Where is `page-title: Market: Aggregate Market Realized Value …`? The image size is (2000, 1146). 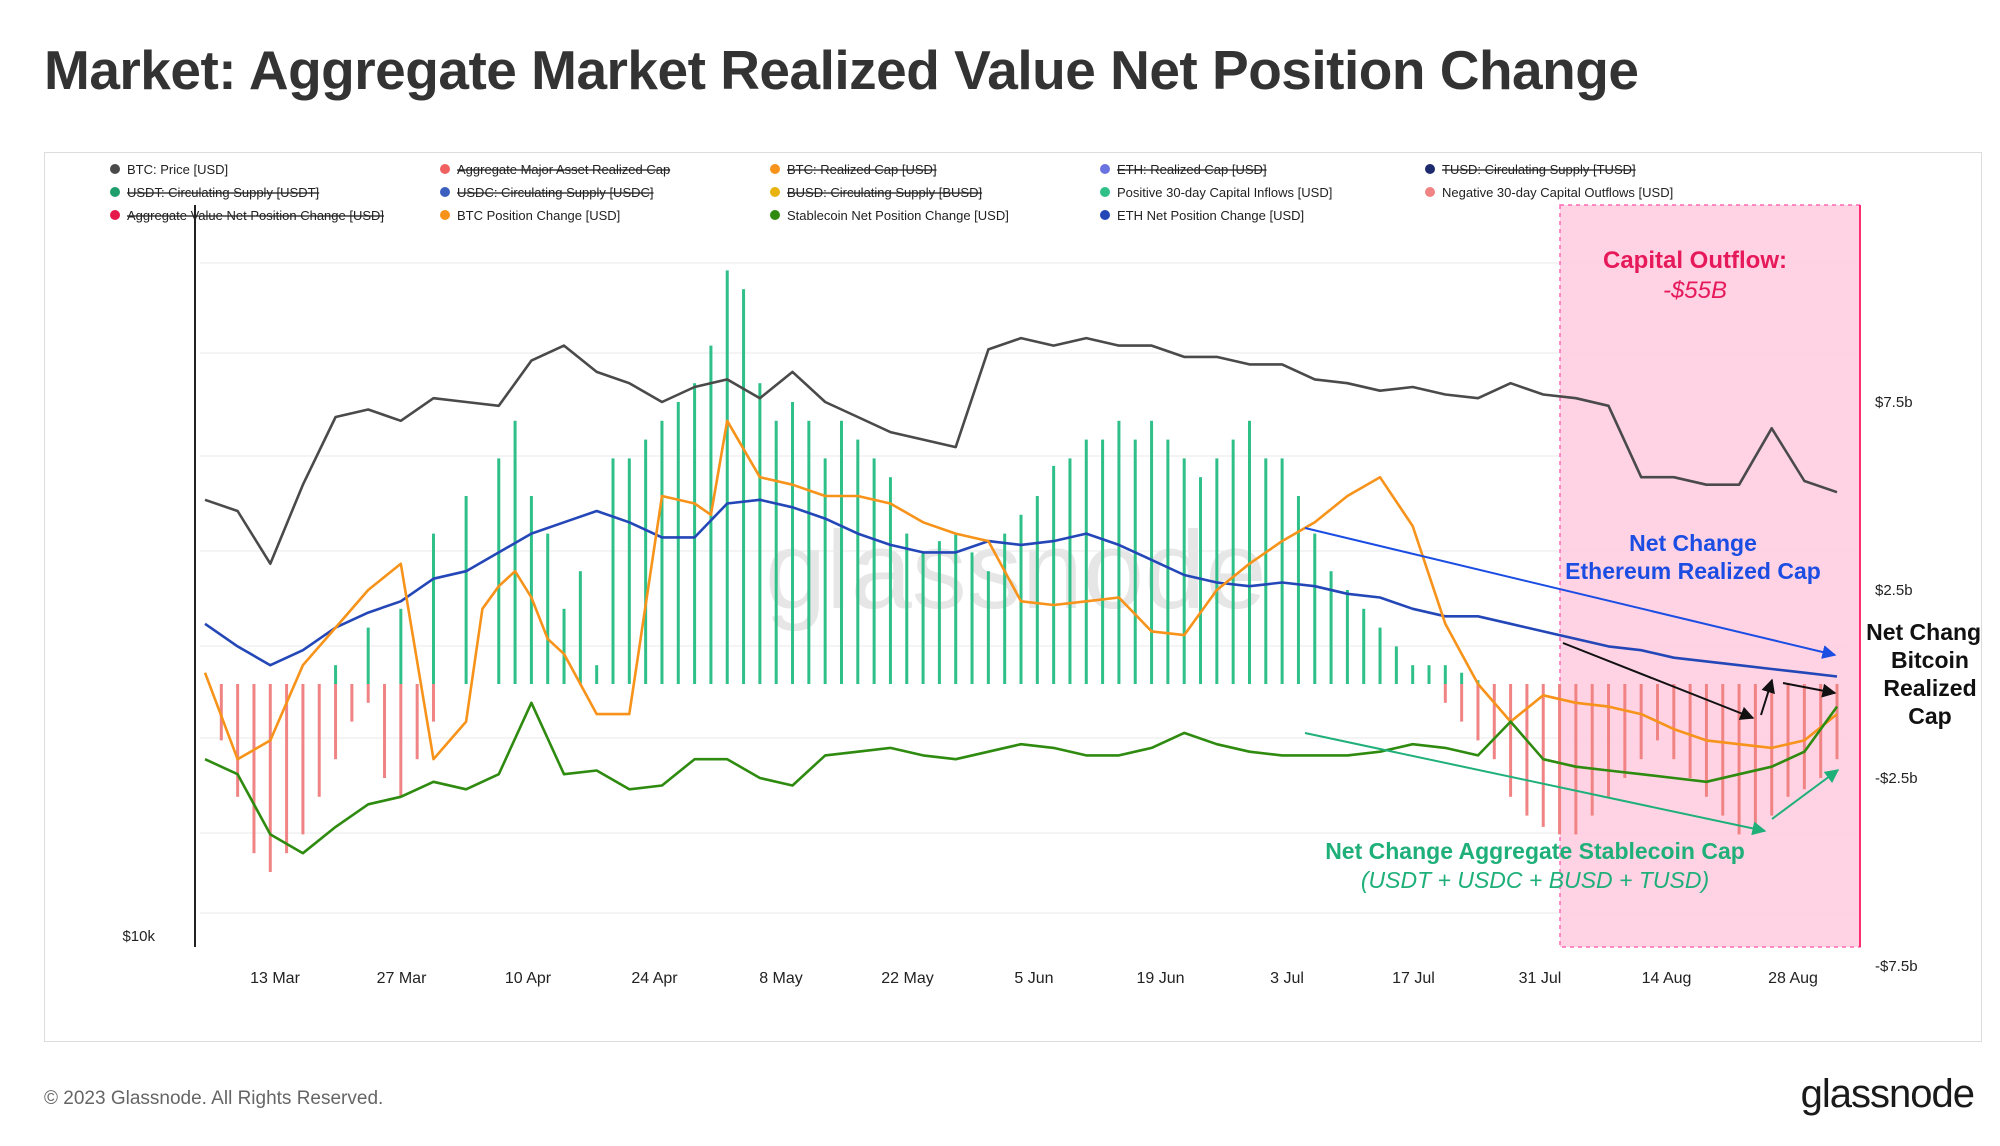 page-title: Market: Aggregate Market Realized Value … is located at coordinates (841, 70).